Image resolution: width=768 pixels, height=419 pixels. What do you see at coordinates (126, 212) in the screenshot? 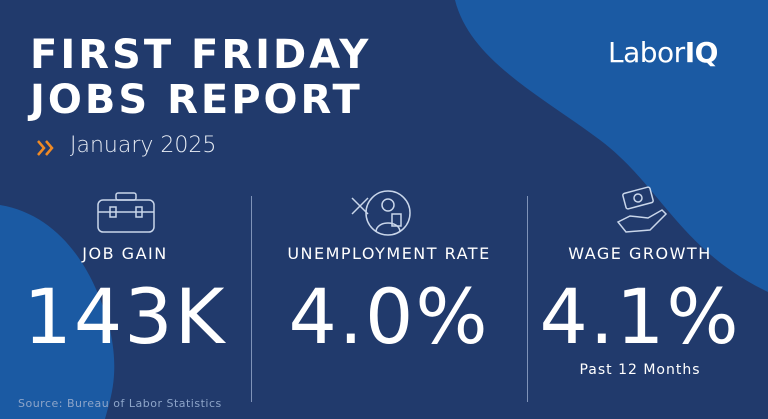
I see `briefcase-icon` at bounding box center [126, 212].